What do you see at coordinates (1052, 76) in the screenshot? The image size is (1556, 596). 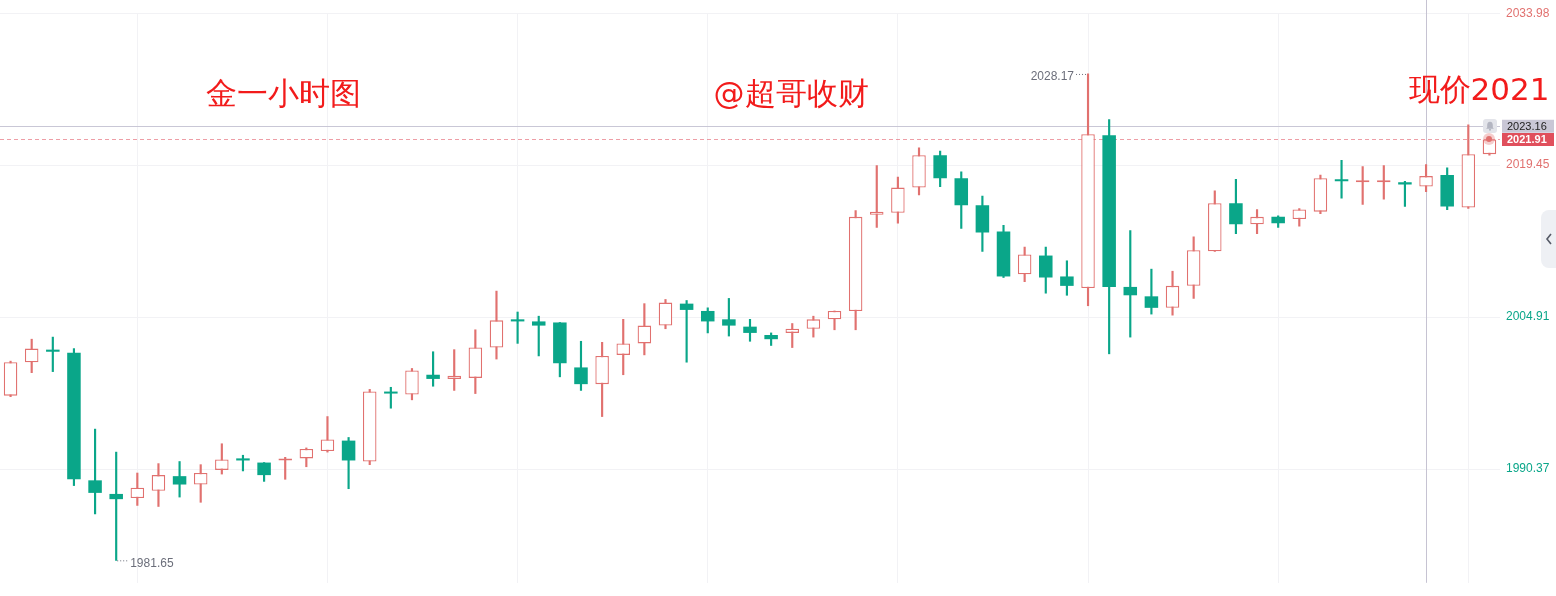 I see `annotation: 2028.17` at bounding box center [1052, 76].